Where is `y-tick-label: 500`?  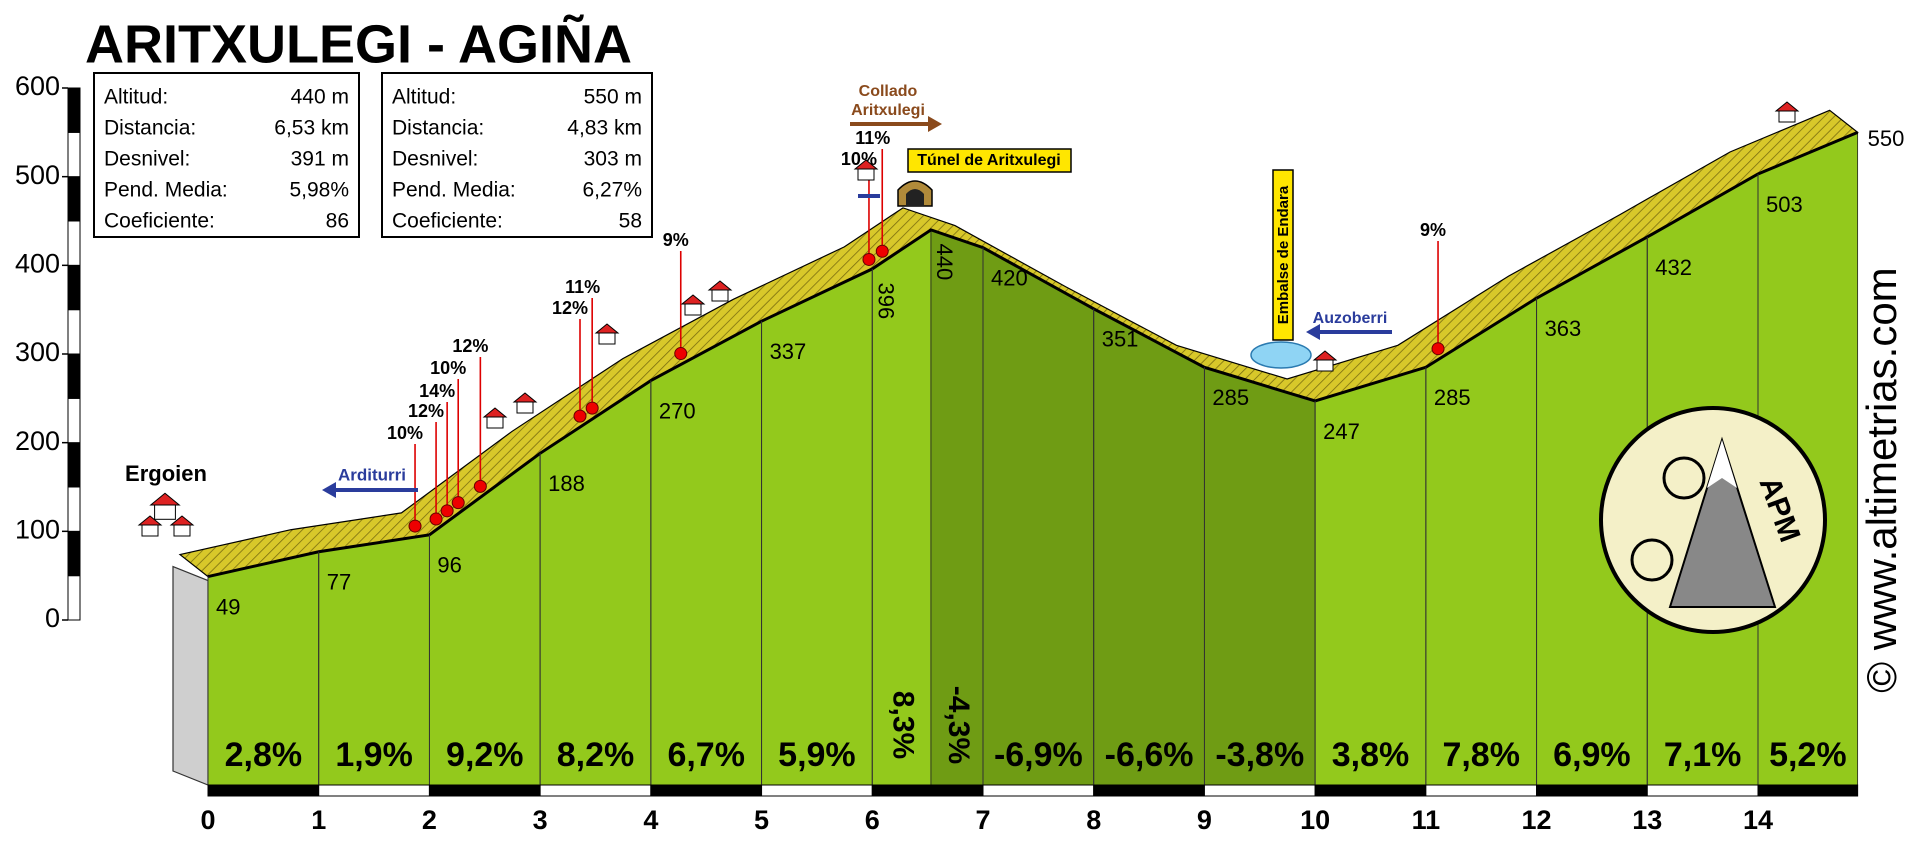
y-tick-label: 500 is located at coordinates (37, 175).